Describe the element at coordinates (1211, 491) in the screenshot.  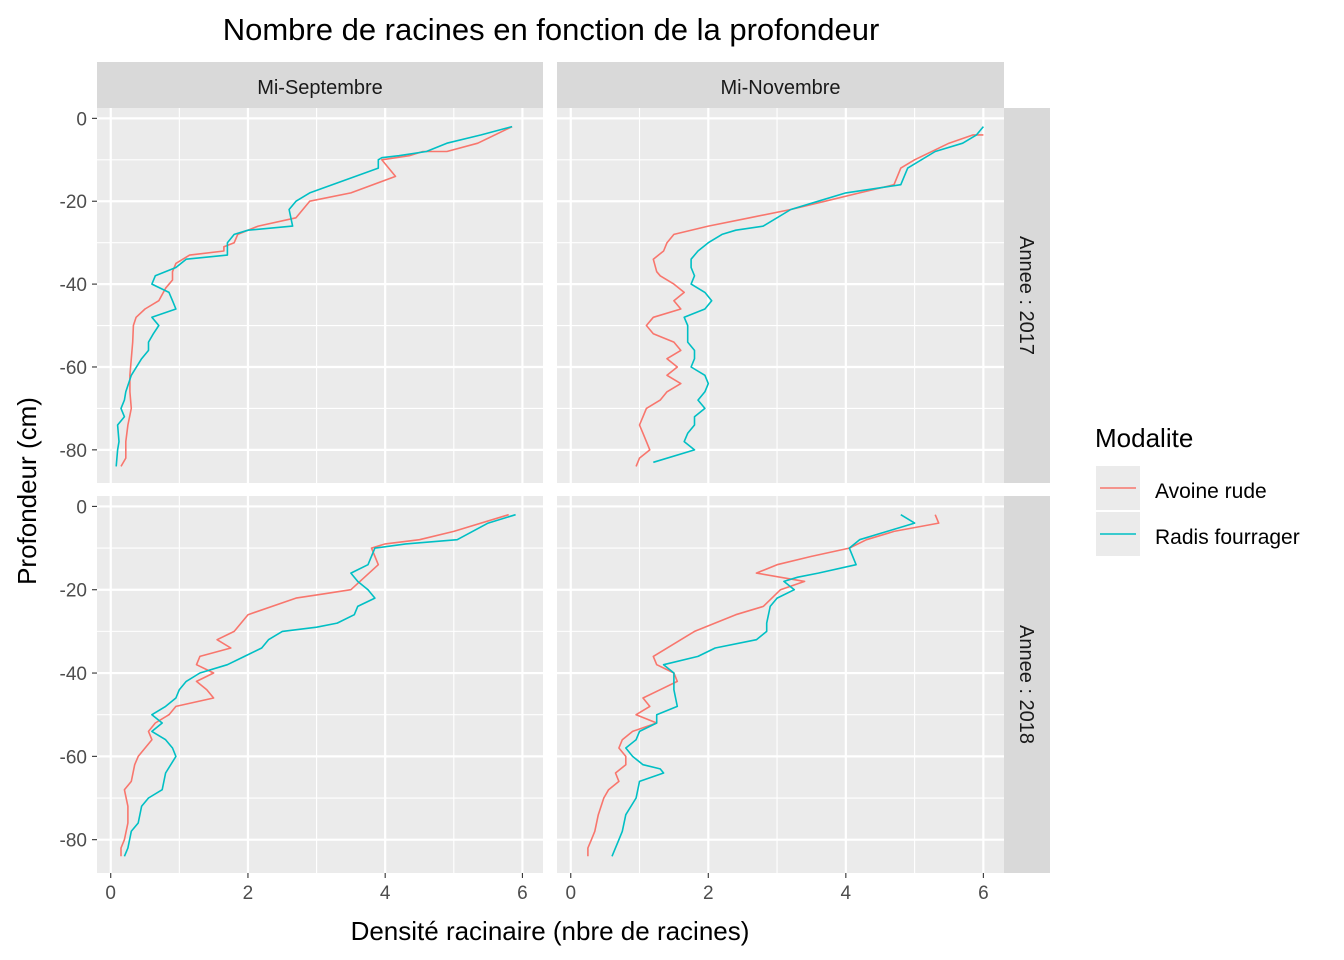
I see `legend-label-avoine-rude: Avoine rude` at that location.